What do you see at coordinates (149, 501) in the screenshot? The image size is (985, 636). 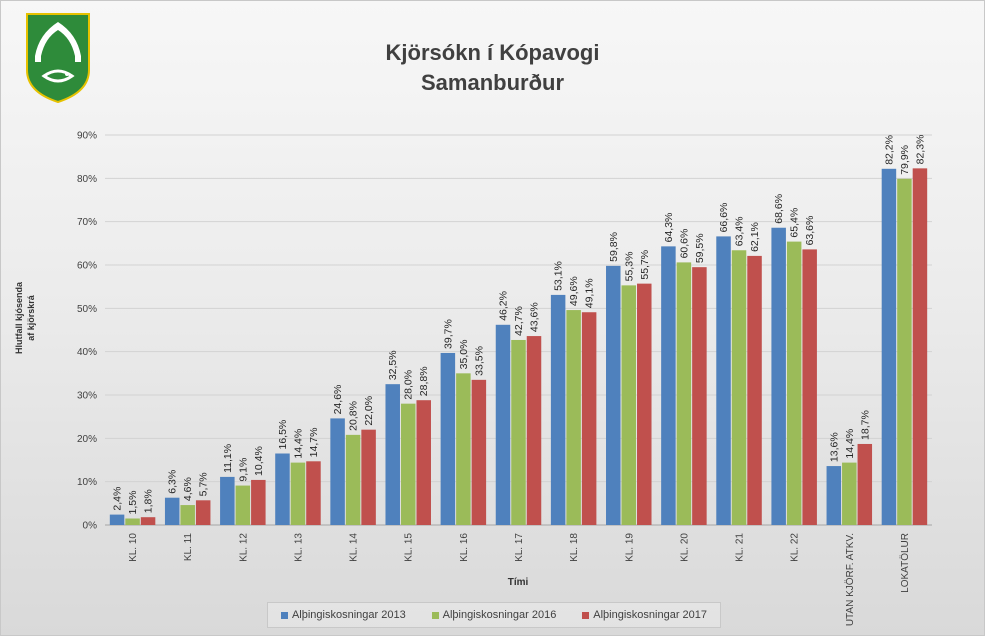 I see `data-label: 1,8%` at bounding box center [149, 501].